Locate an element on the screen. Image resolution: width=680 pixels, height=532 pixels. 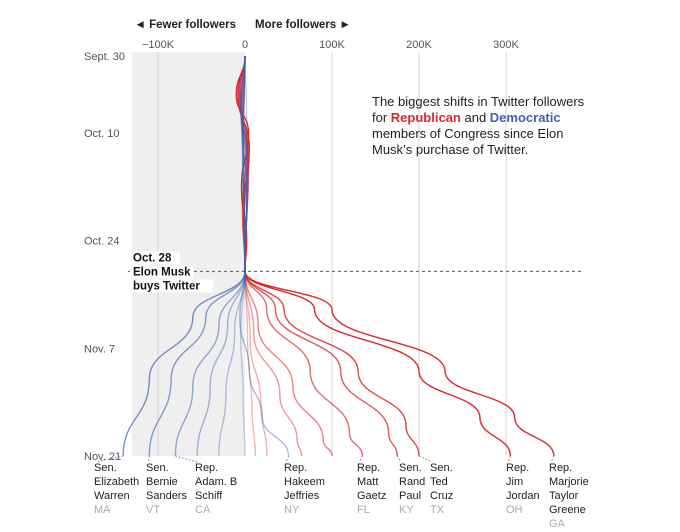
date-tick-label: Sept. 30 is located at coordinates (104, 57).